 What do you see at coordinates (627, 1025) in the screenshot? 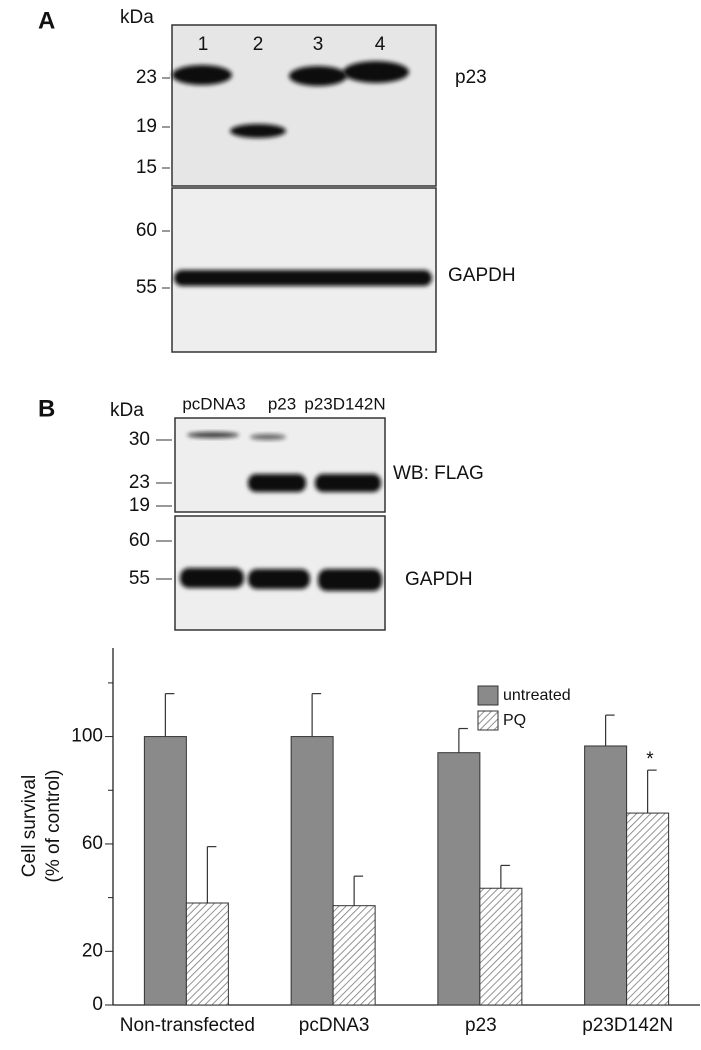
I see `x-tick-label: p23D142N` at bounding box center [627, 1025].